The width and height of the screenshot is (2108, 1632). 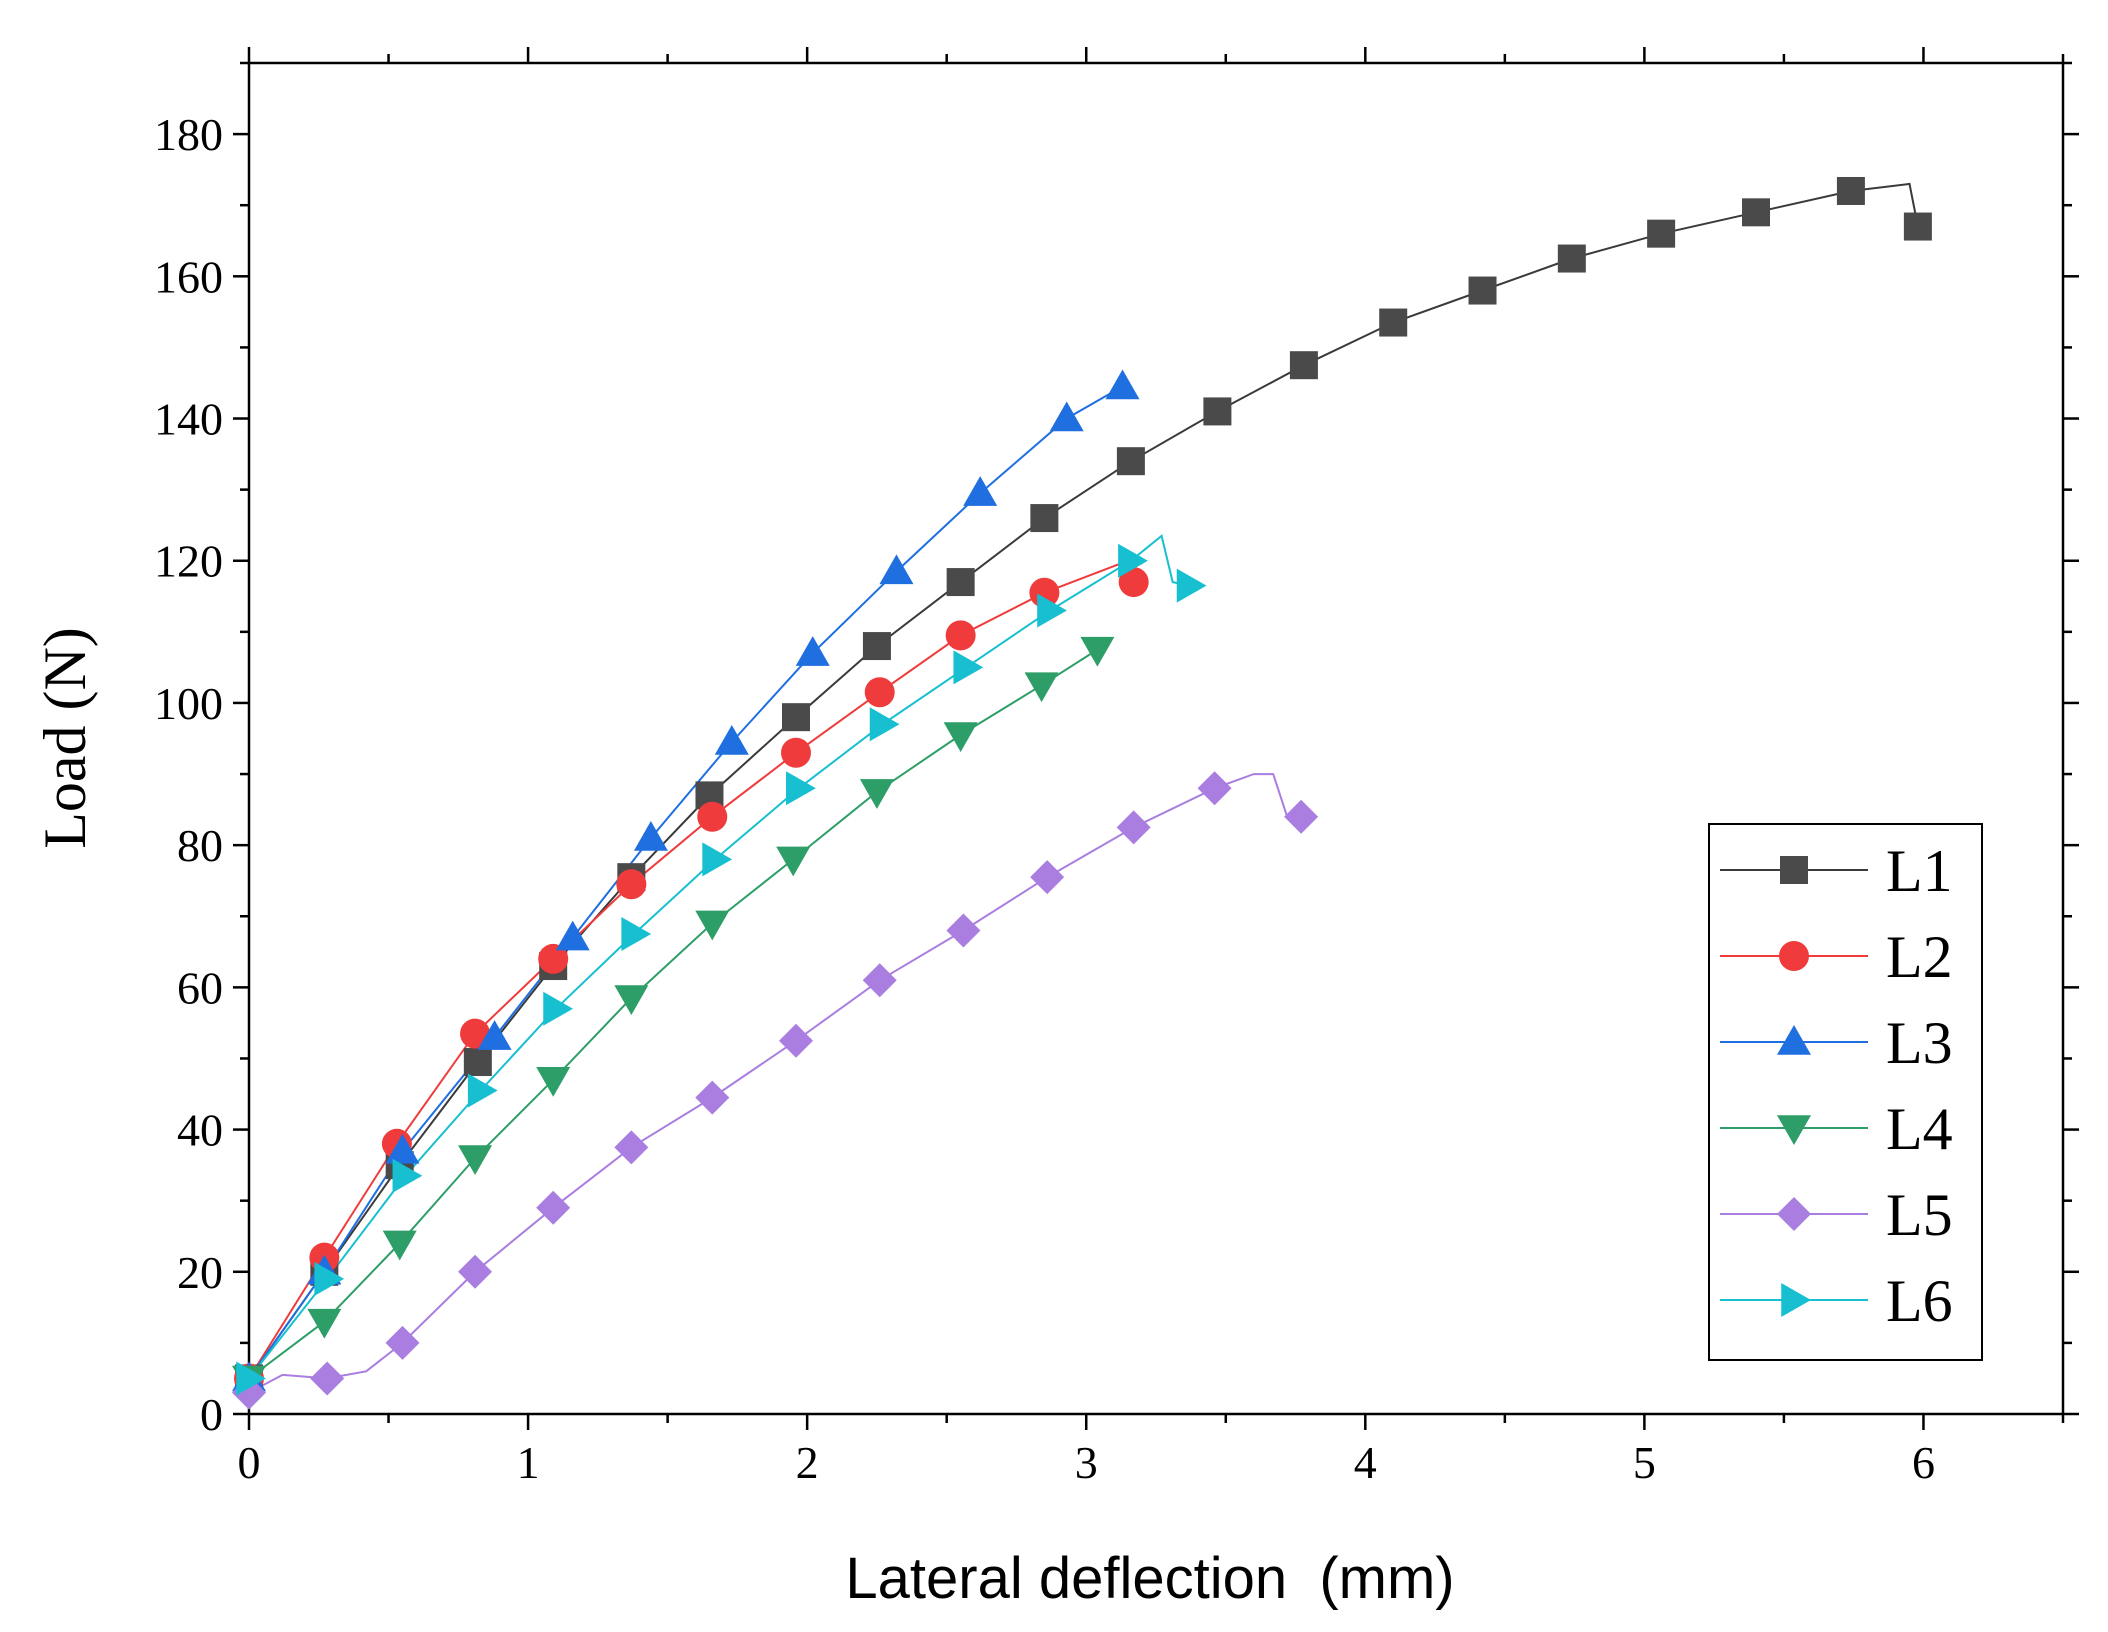 I want to click on y-tick-label: 60, so click(x=200, y=987).